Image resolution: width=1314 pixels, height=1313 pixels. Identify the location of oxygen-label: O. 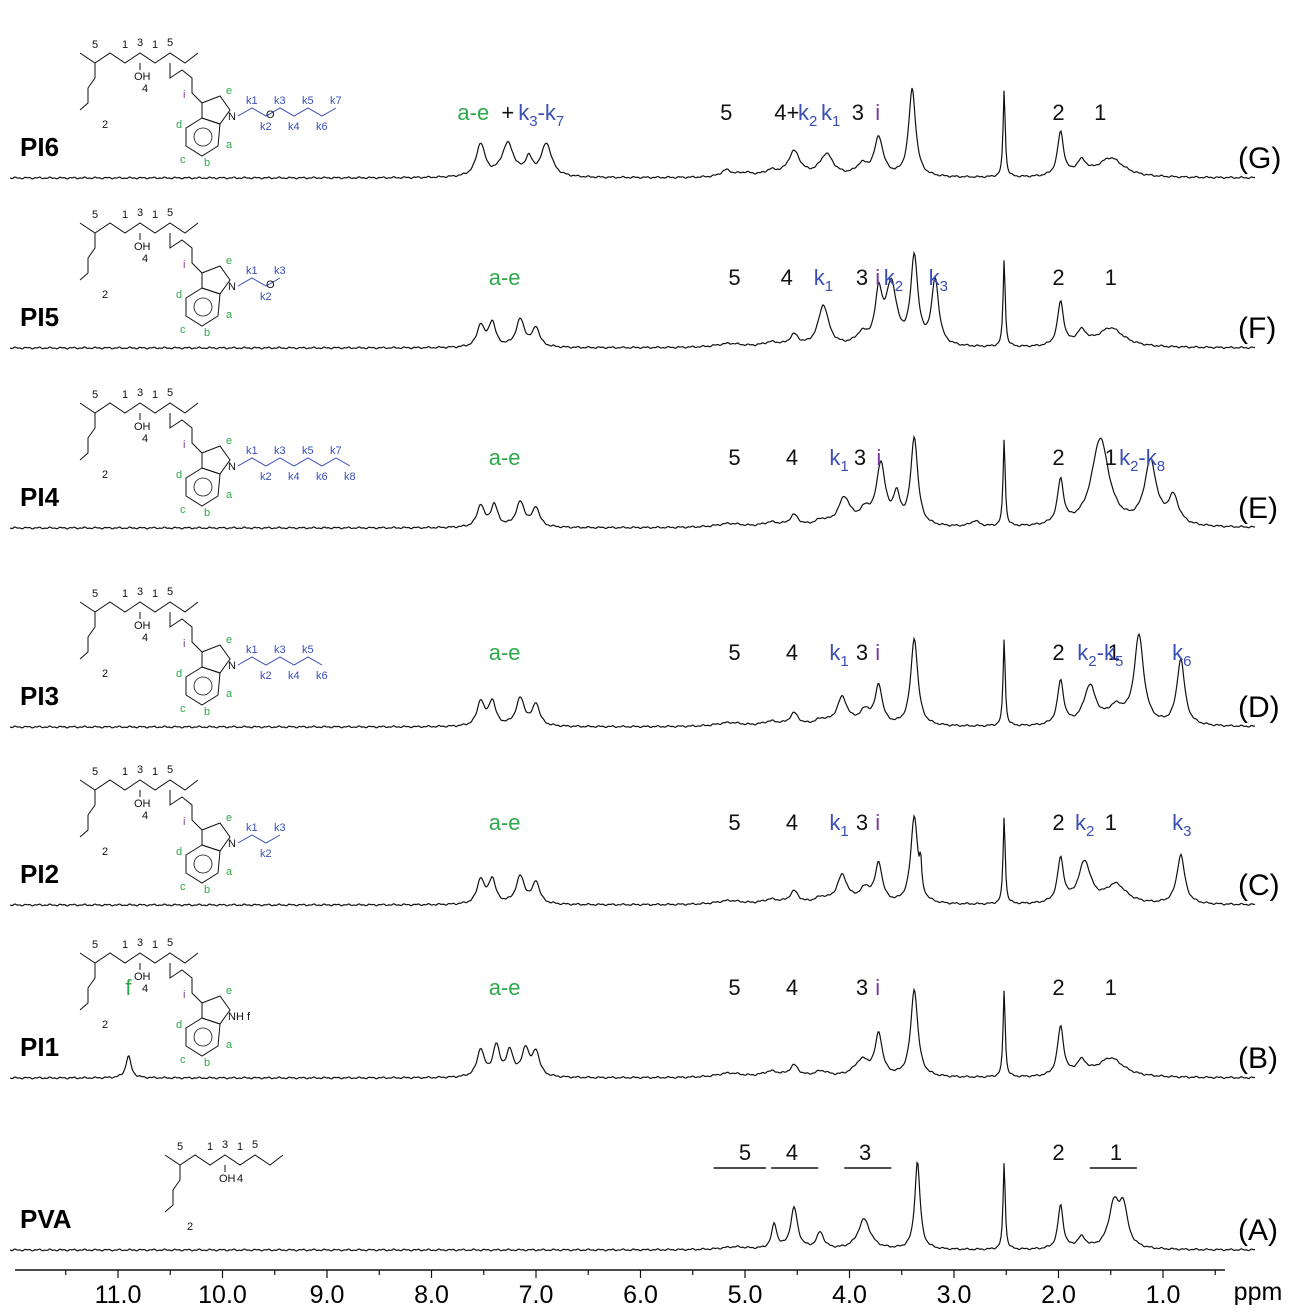
(270, 285).